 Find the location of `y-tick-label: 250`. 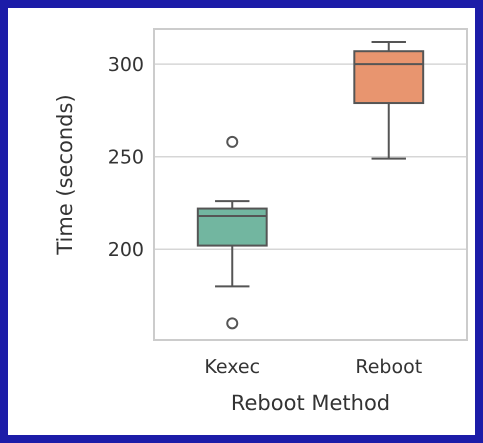

y-tick-label: 250 is located at coordinates (126, 157).